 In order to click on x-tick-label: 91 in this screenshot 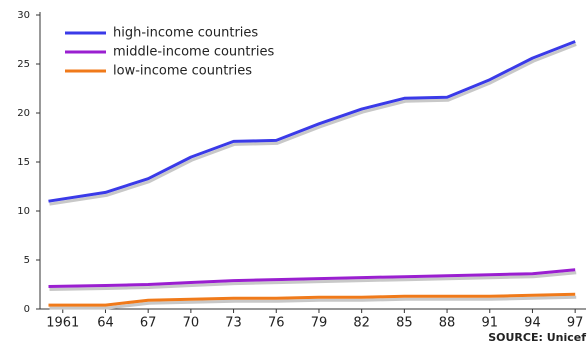, I will do `click(489, 323)`.